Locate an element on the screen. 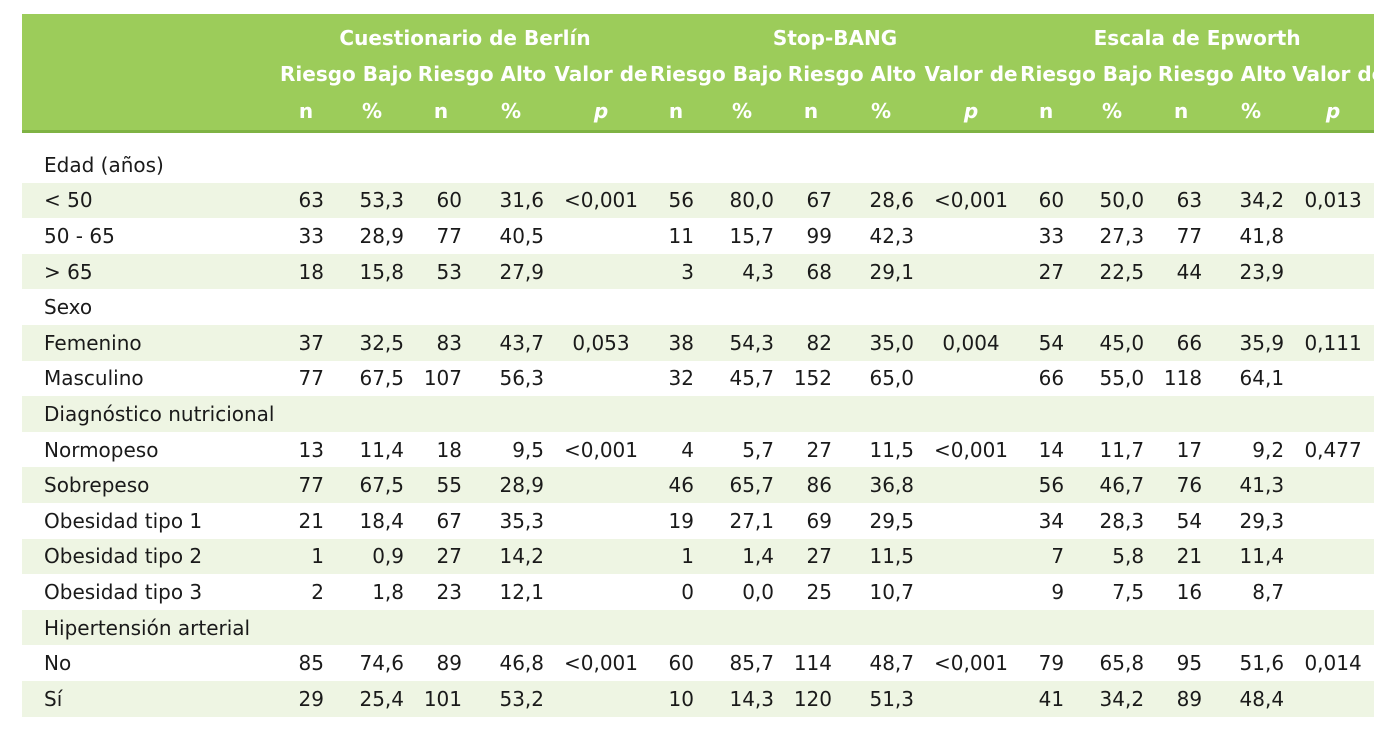  cell-epworth-p: 0,477 is located at coordinates (1333, 449).